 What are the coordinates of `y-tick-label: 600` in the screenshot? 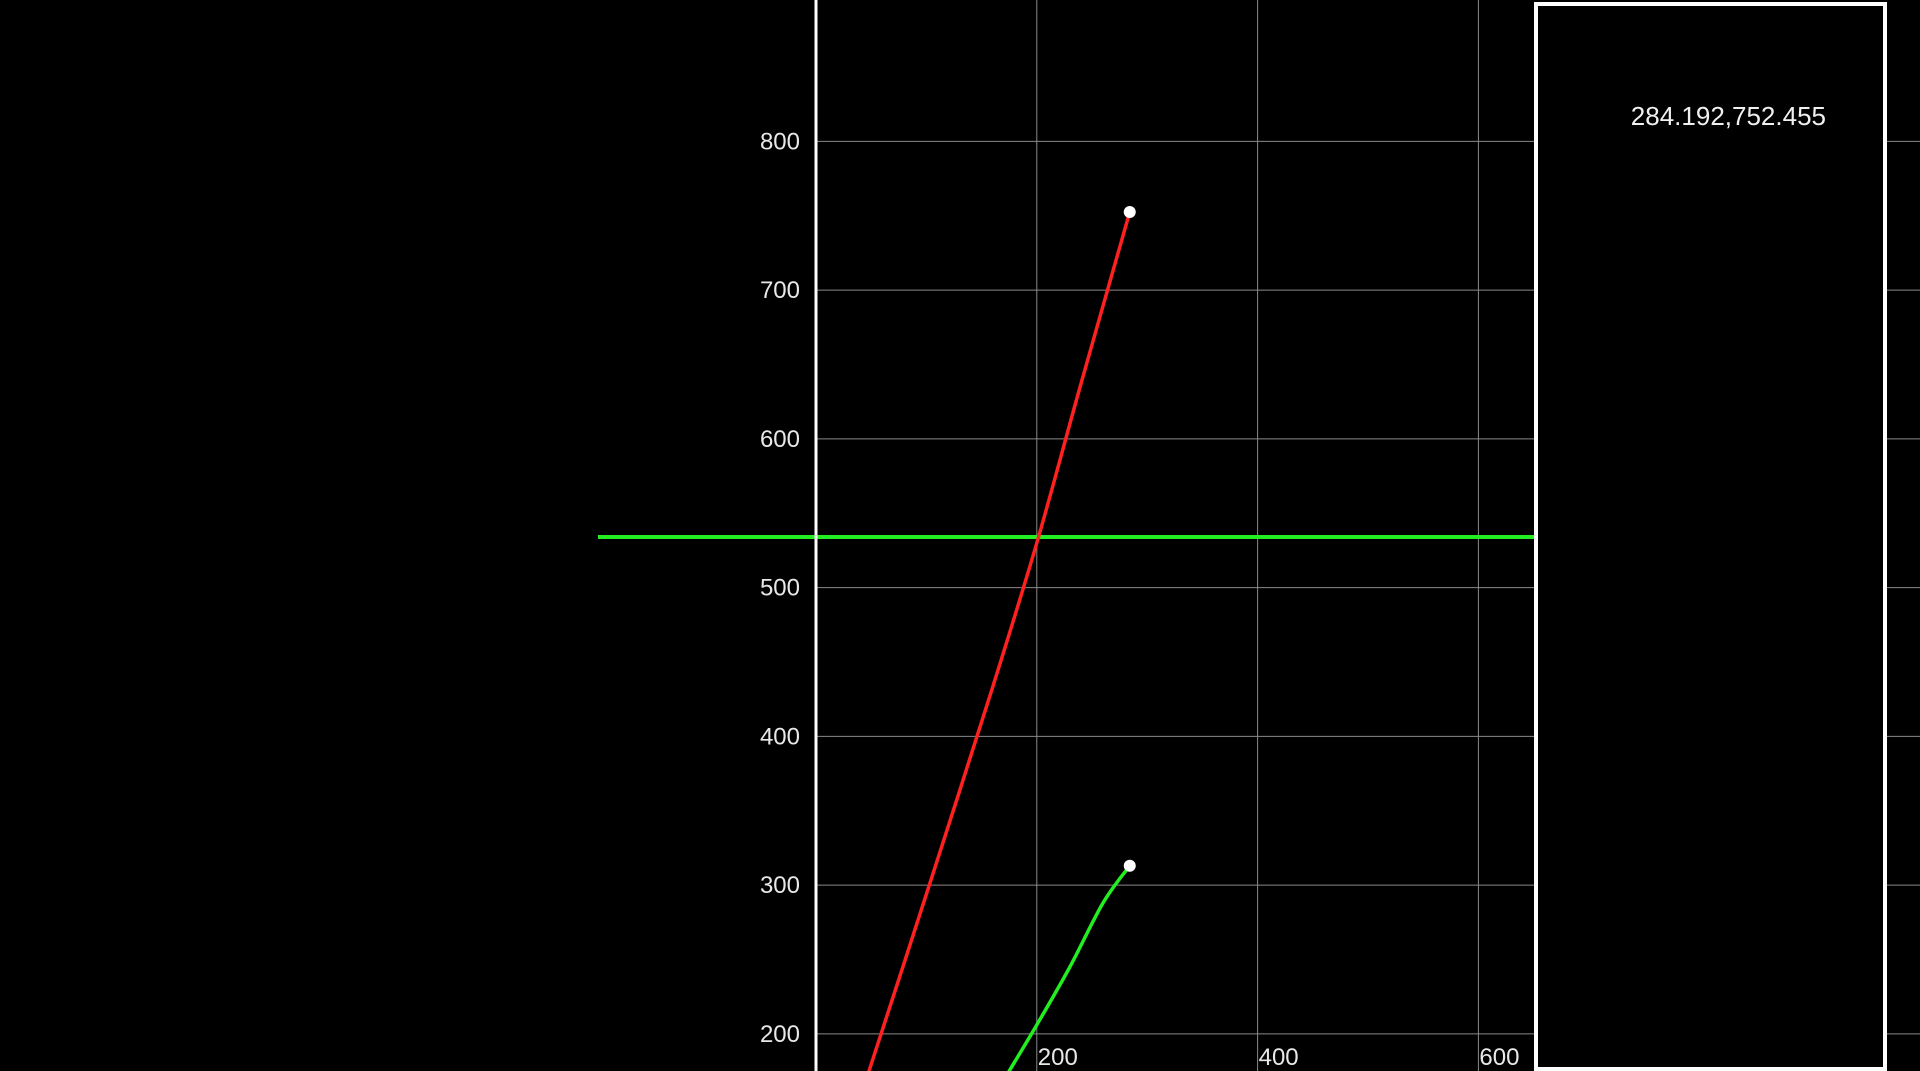 It's located at (780, 439).